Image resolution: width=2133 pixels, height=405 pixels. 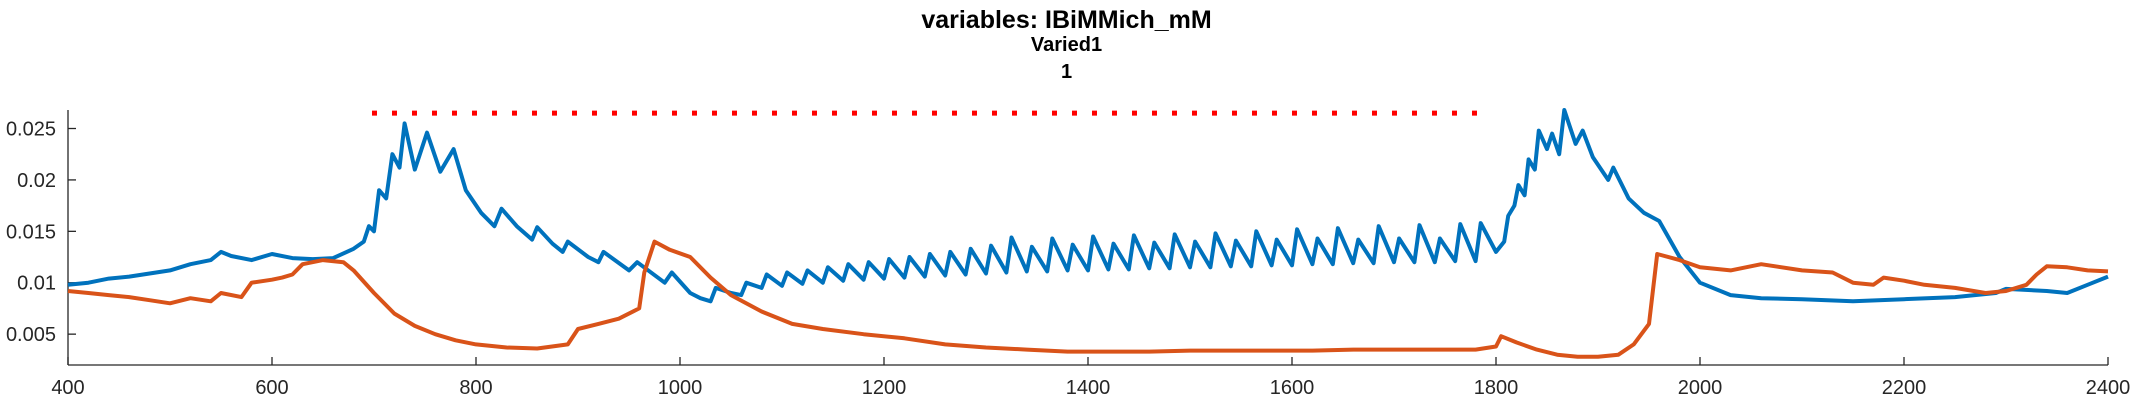 I want to click on x-tick-label: 600, so click(x=271, y=388).